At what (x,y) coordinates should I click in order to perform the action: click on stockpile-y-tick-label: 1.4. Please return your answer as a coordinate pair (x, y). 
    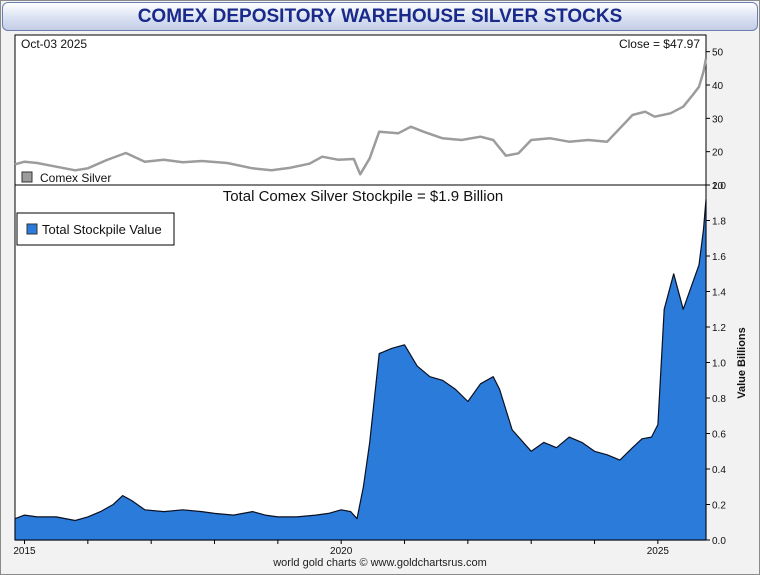
    Looking at the image, I should click on (719, 293).